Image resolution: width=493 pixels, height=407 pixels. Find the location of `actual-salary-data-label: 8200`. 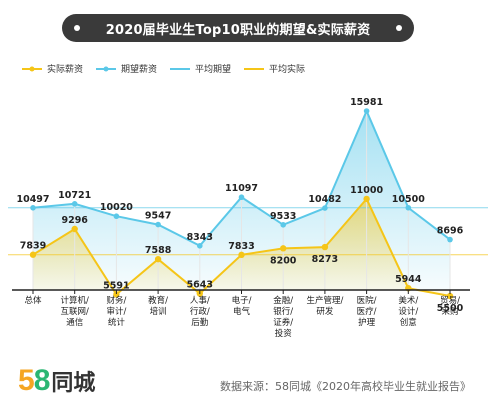

actual-salary-data-label: 8200 is located at coordinates (283, 260).